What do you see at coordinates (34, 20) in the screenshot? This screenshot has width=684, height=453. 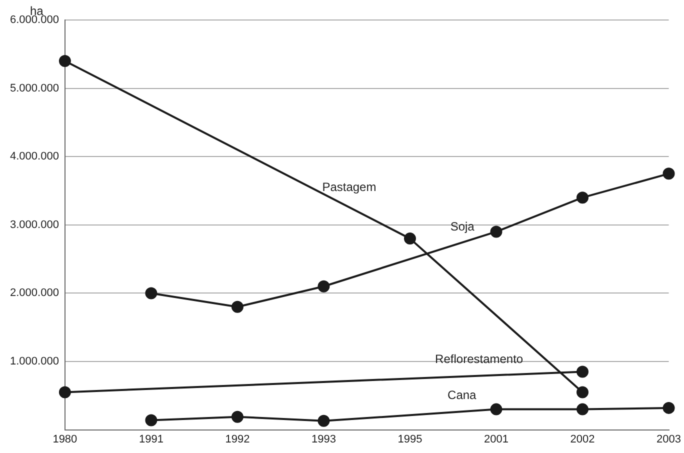 I see `y-tick-label: 6.000.000` at bounding box center [34, 20].